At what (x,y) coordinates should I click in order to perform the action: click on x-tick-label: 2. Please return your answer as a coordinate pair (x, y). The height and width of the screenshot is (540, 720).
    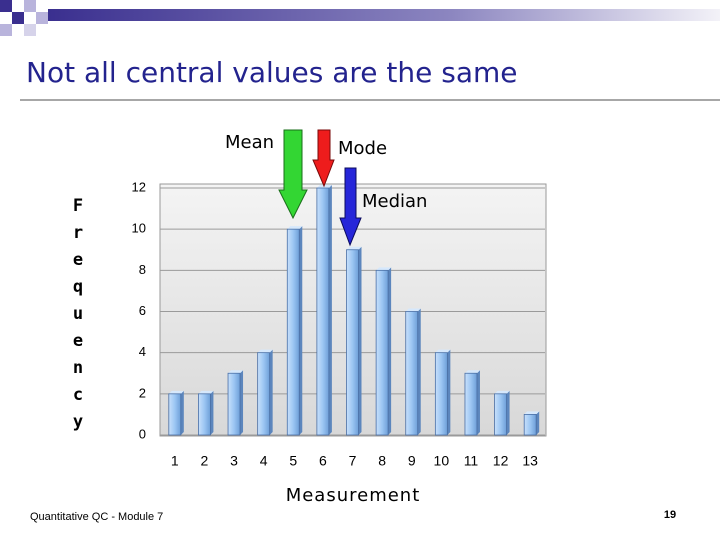
    Looking at the image, I should click on (205, 461).